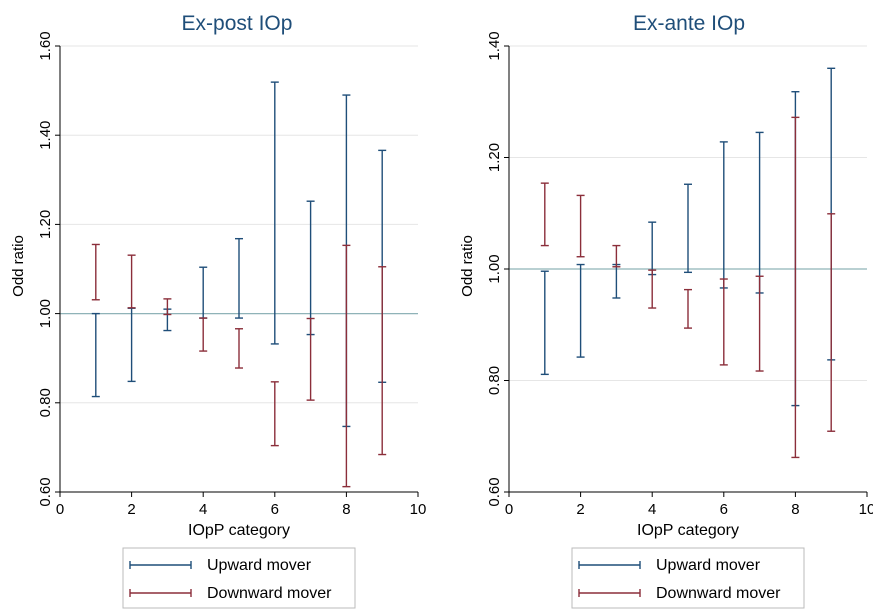 This screenshot has height=609, width=873. What do you see at coordinates (237, 23) in the screenshot?
I see `chart-title: Ex-post IOp` at bounding box center [237, 23].